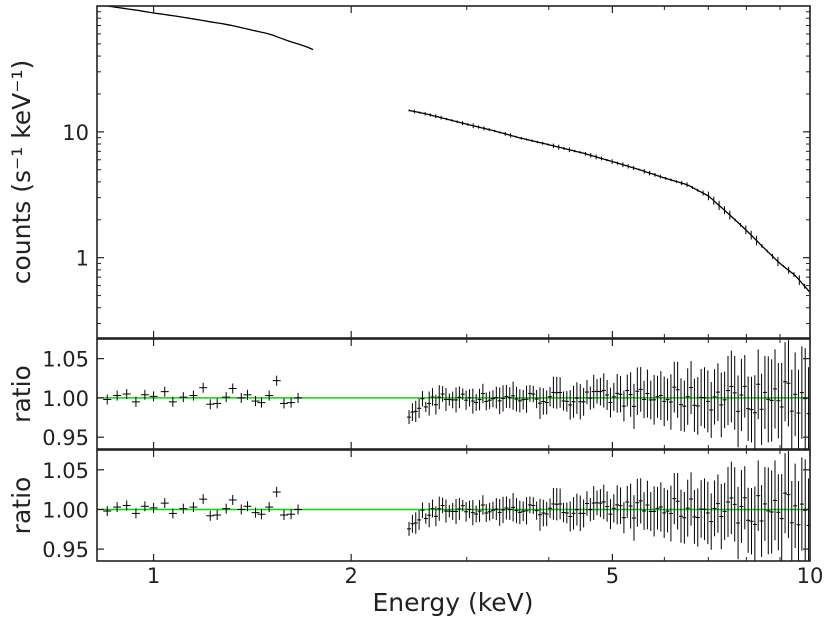 This screenshot has height=623, width=831. I want to click on x-tick-label: 2, so click(350, 576).